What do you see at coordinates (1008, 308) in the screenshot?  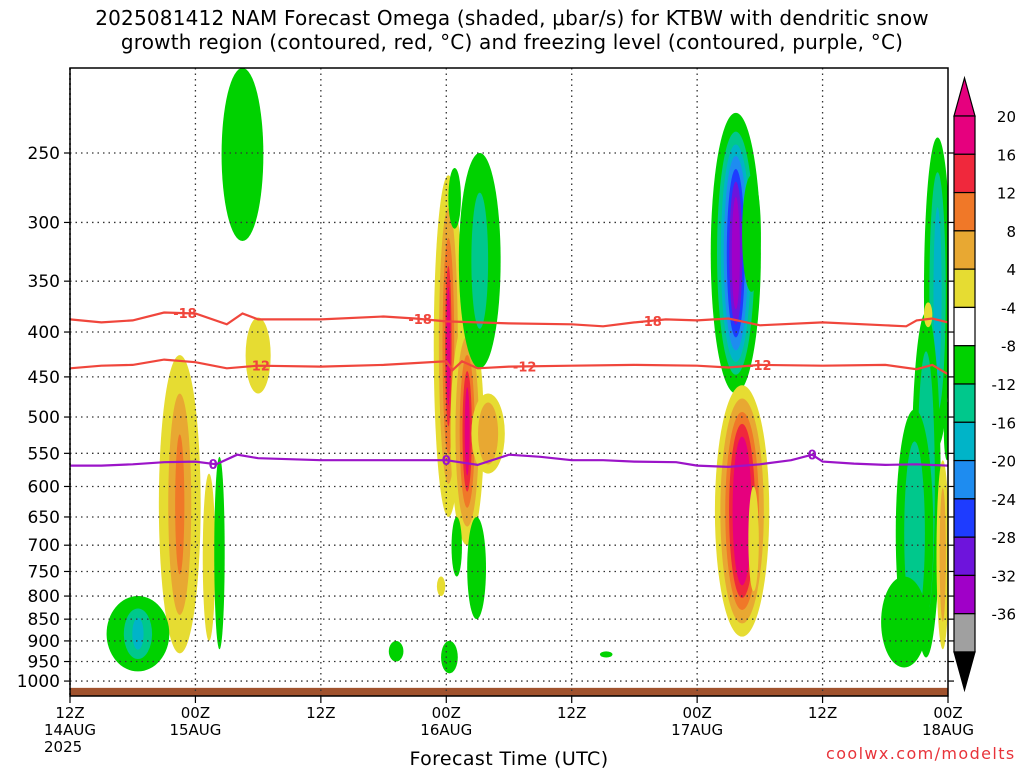 I see `colorbar-label-5: -4` at bounding box center [1008, 308].